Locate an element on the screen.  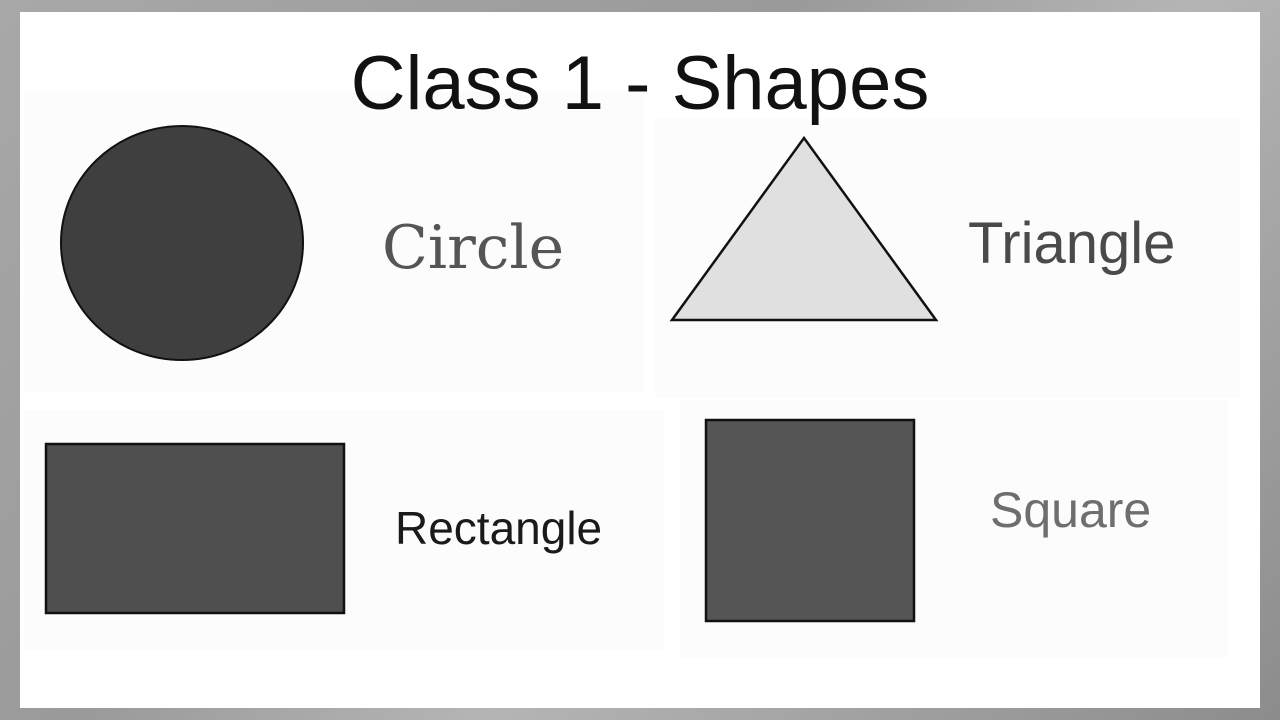
triangle-label: Triangle is located at coordinates (1072, 243).